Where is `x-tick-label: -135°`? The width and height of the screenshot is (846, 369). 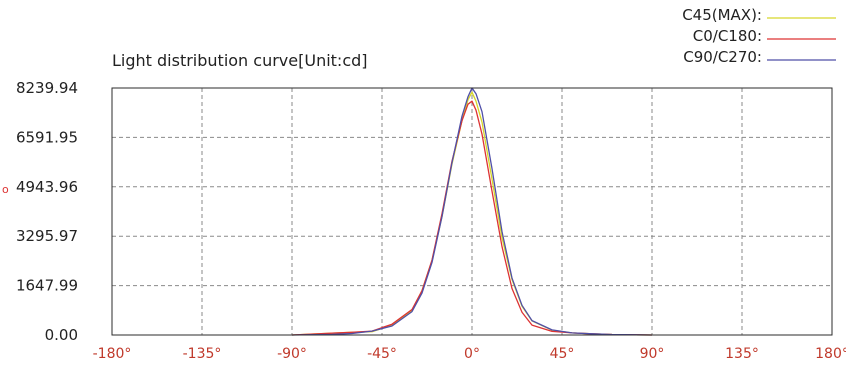 x-tick-label: -135° is located at coordinates (202, 354).